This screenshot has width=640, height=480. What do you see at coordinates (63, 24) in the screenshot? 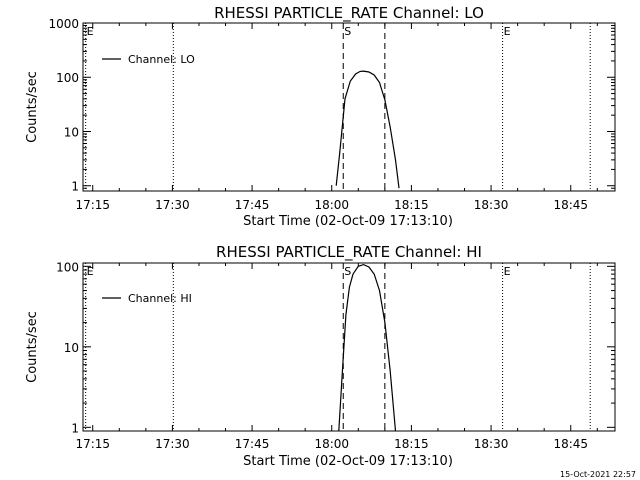
I see `y-tick-label: 1000` at bounding box center [63, 24].